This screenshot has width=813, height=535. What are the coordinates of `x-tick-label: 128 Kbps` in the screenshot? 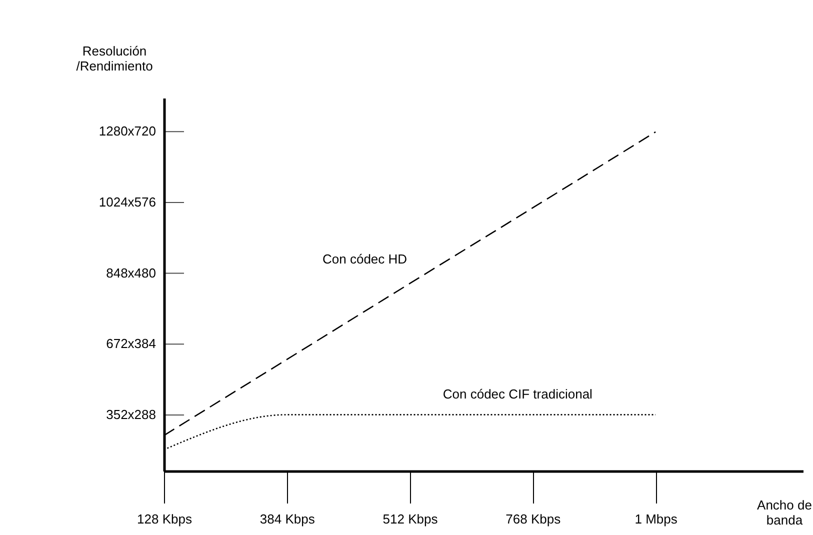 It's located at (164, 519).